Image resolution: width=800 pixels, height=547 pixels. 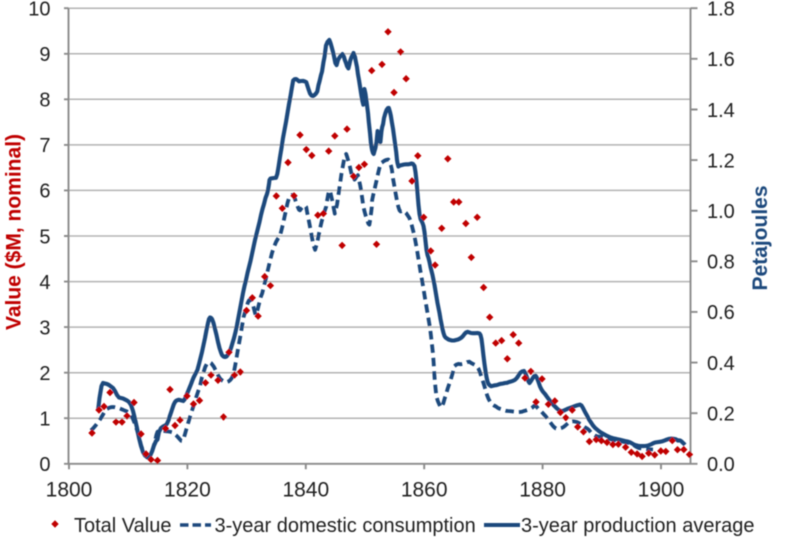 I want to click on svg-text: 3-year production average, so click(x=637, y=526).